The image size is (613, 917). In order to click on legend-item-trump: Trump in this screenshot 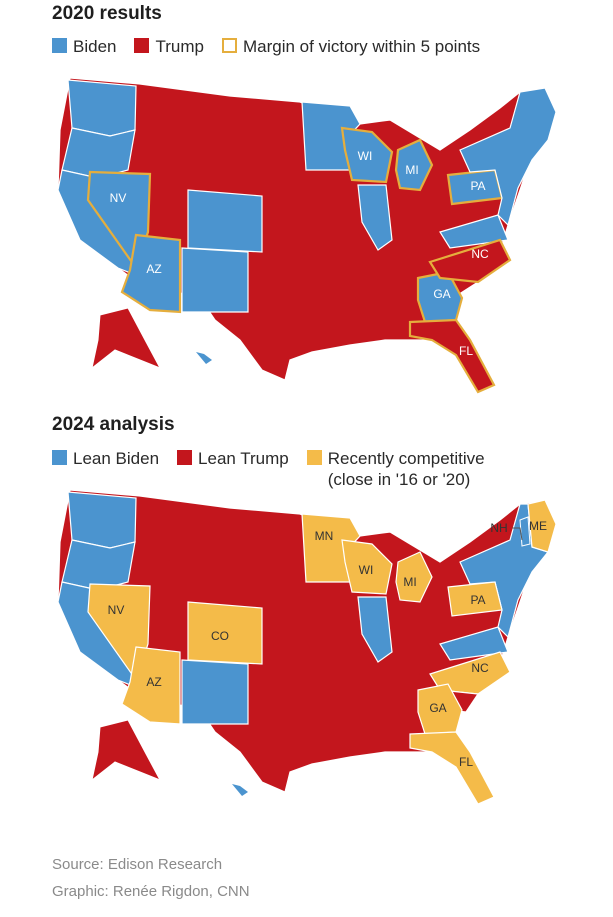, I will do `click(169, 46)`.